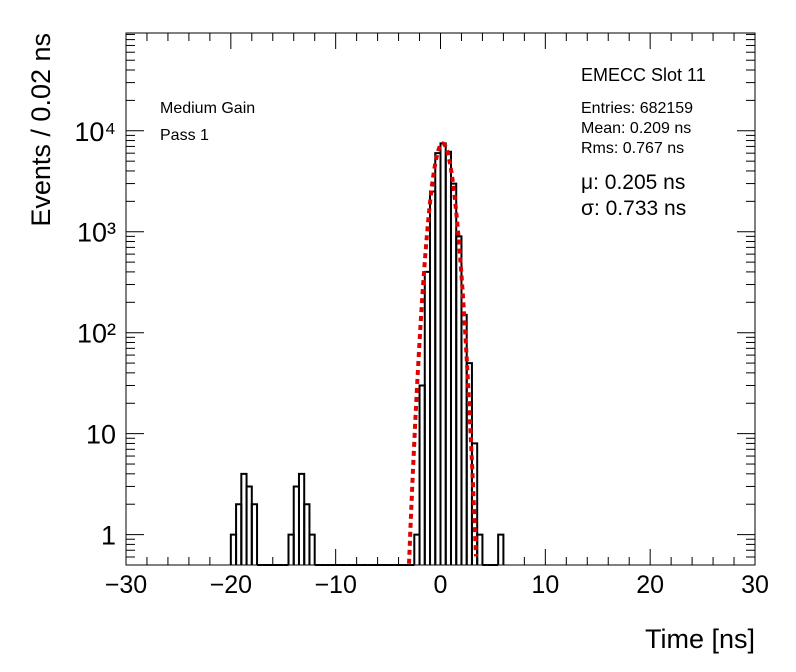  What do you see at coordinates (545, 585) in the screenshot?
I see `x-tick-label: 10` at bounding box center [545, 585].